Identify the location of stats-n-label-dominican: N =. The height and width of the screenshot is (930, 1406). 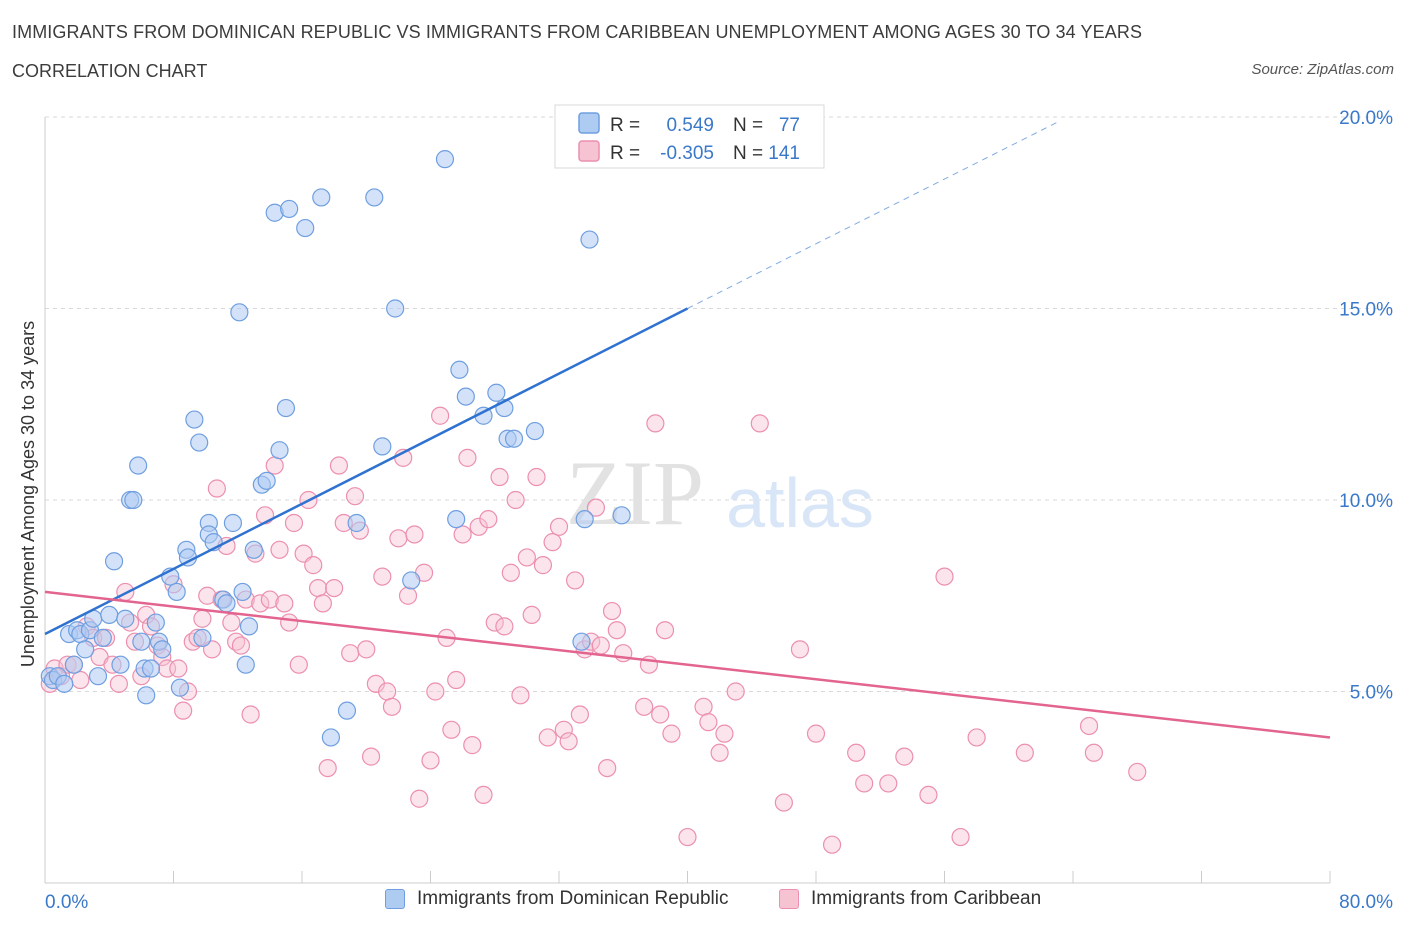
(748, 125).